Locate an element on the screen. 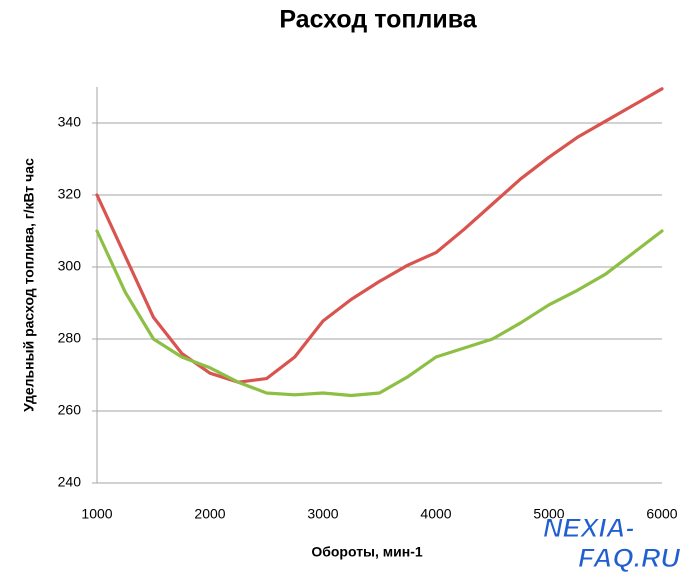 The height and width of the screenshot is (580, 700). y-axis-label: Удельный расход топлива, г/кВт час is located at coordinates (29, 285).